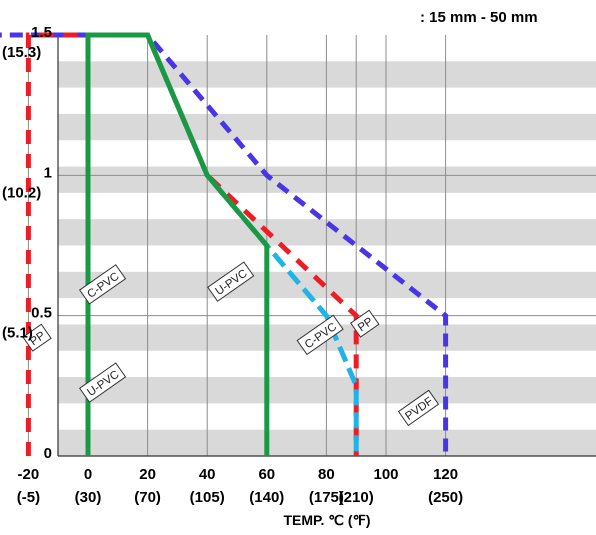  What do you see at coordinates (48, 172) in the screenshot?
I see `y-tick-label: 1` at bounding box center [48, 172].